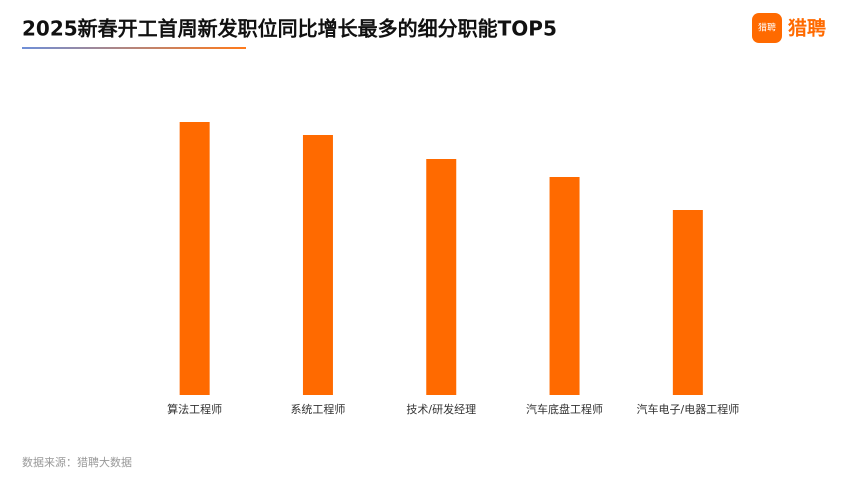 The image size is (860, 483). Describe the element at coordinates (564, 409) in the screenshot. I see `x-tick-label: 汽车底盘工程师` at that location.